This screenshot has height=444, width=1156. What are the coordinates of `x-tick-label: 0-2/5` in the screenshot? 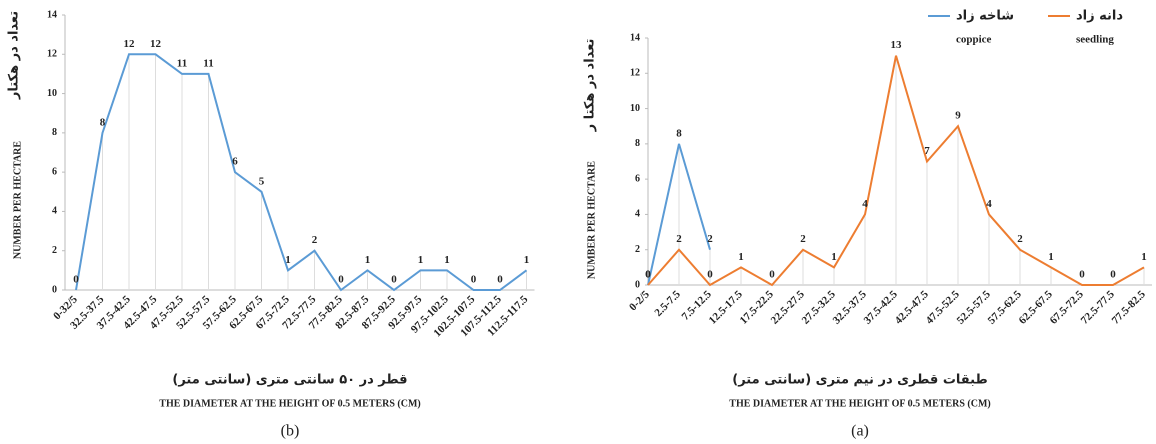 It's located at (639, 300).